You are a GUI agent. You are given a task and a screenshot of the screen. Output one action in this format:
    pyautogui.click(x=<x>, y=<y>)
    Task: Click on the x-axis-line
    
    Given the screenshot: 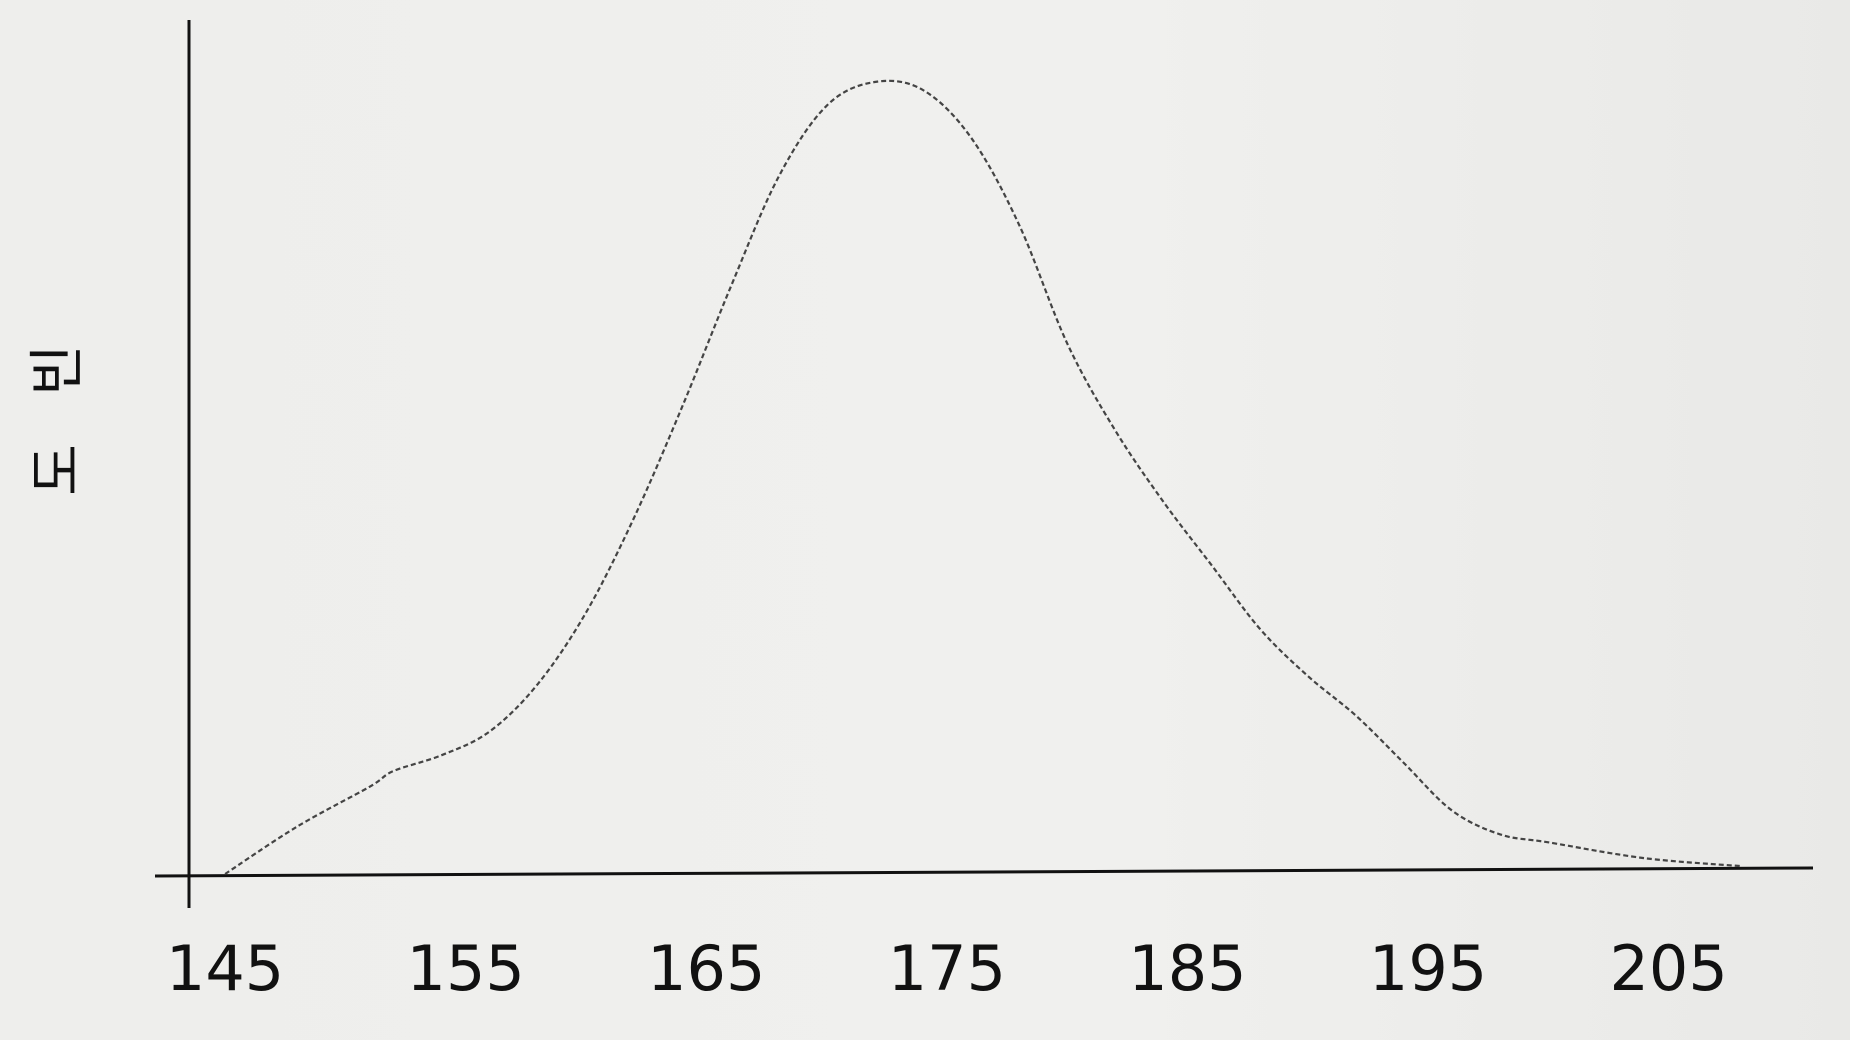 What is the action you would take?
    pyautogui.click(x=984, y=872)
    